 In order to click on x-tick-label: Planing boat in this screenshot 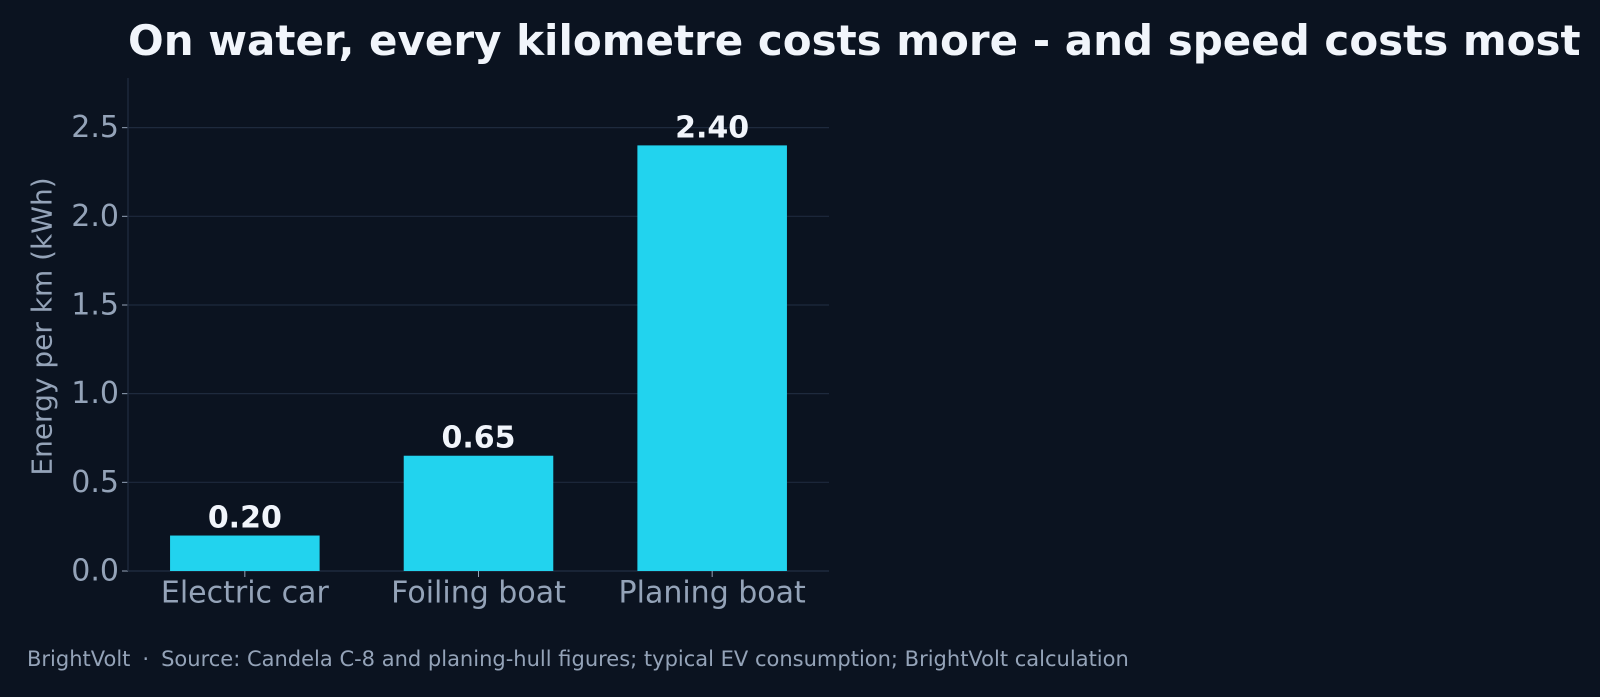, I will do `click(713, 593)`.